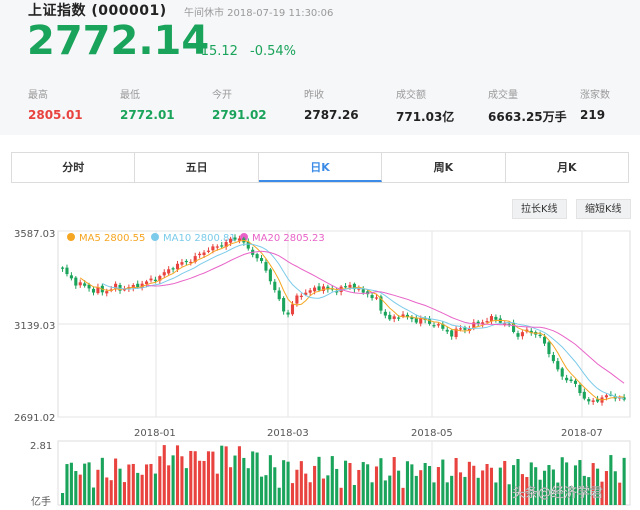 The width and height of the screenshot is (640, 510). What do you see at coordinates (567, 167) in the screenshot?
I see `tab-monthly-k: 月K` at bounding box center [567, 167].